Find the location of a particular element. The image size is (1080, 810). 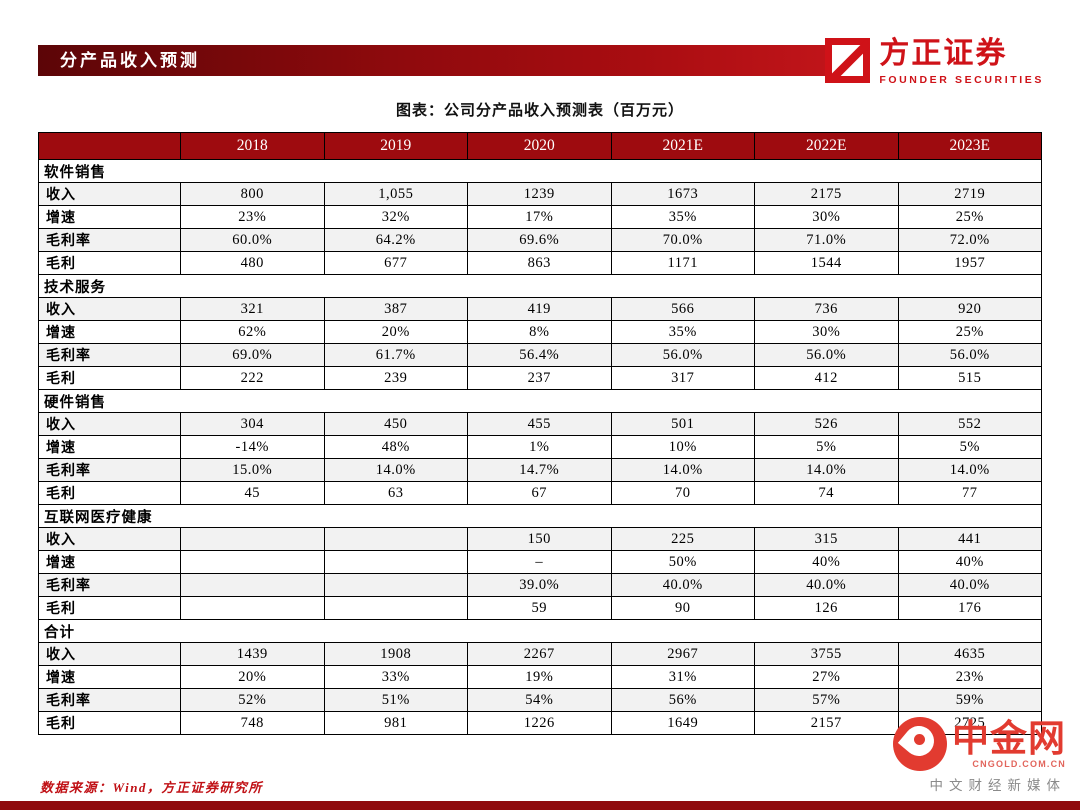

cngold-watermark: 中金网 CNGOLD.COM.CN 中文财经新媒体 is located at coordinates (979, 755).